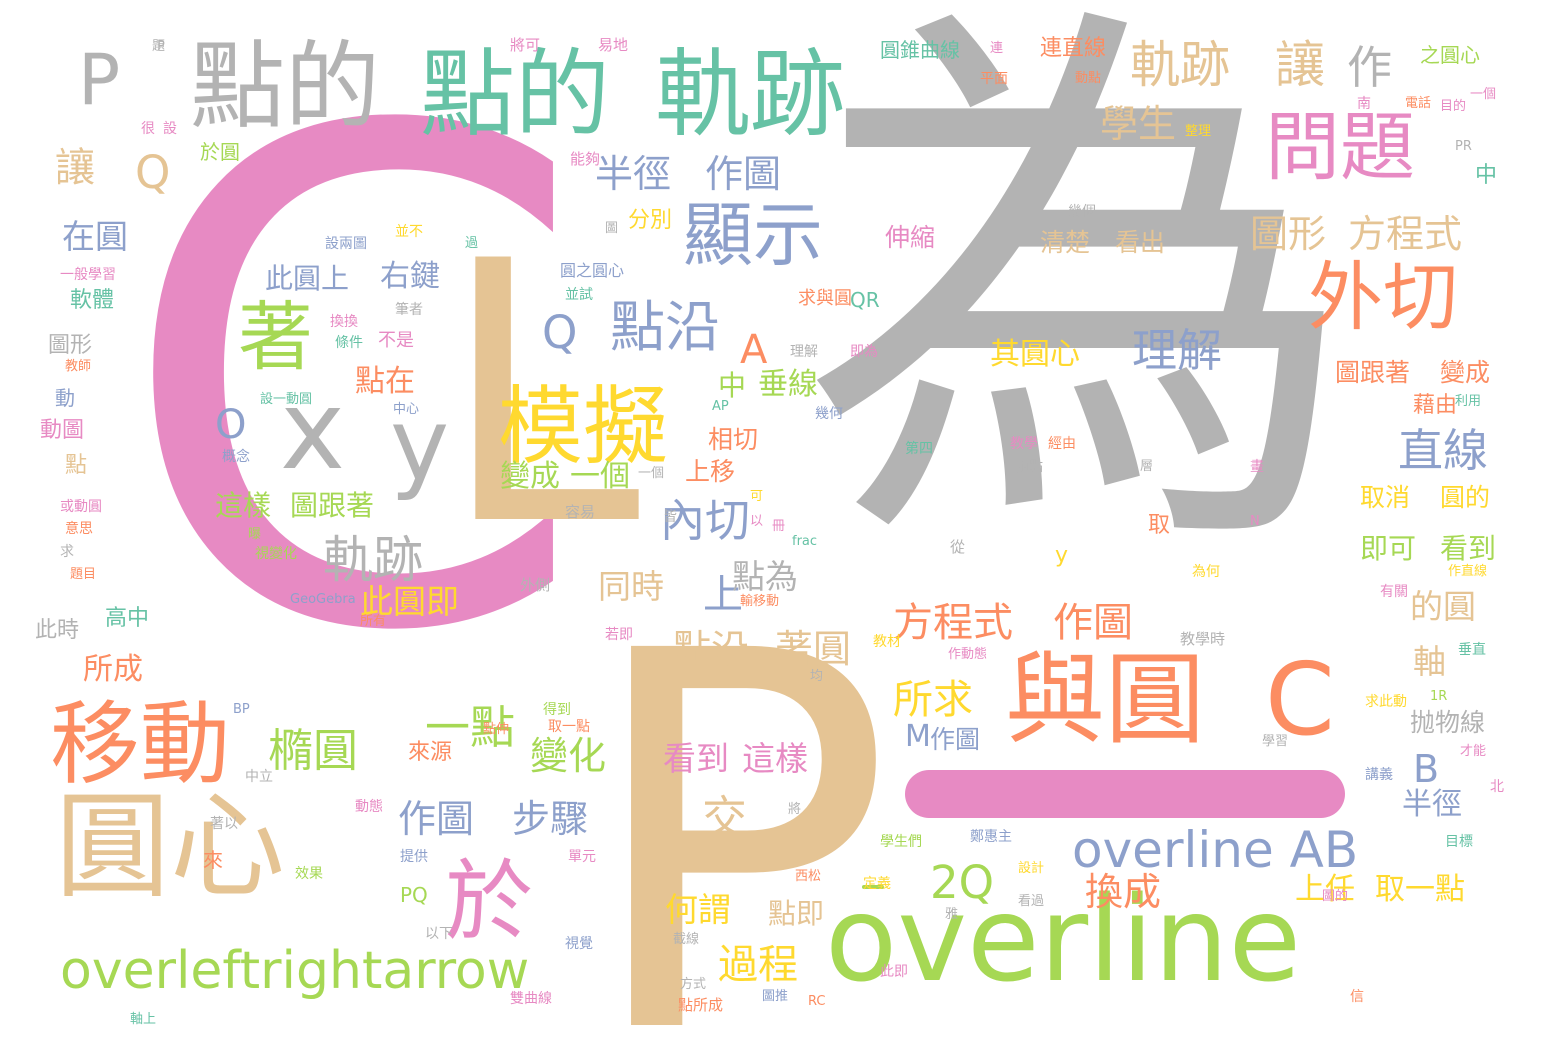  What do you see at coordinates (540, 394) in the screenshot?
I see `word: L` at bounding box center [540, 394].